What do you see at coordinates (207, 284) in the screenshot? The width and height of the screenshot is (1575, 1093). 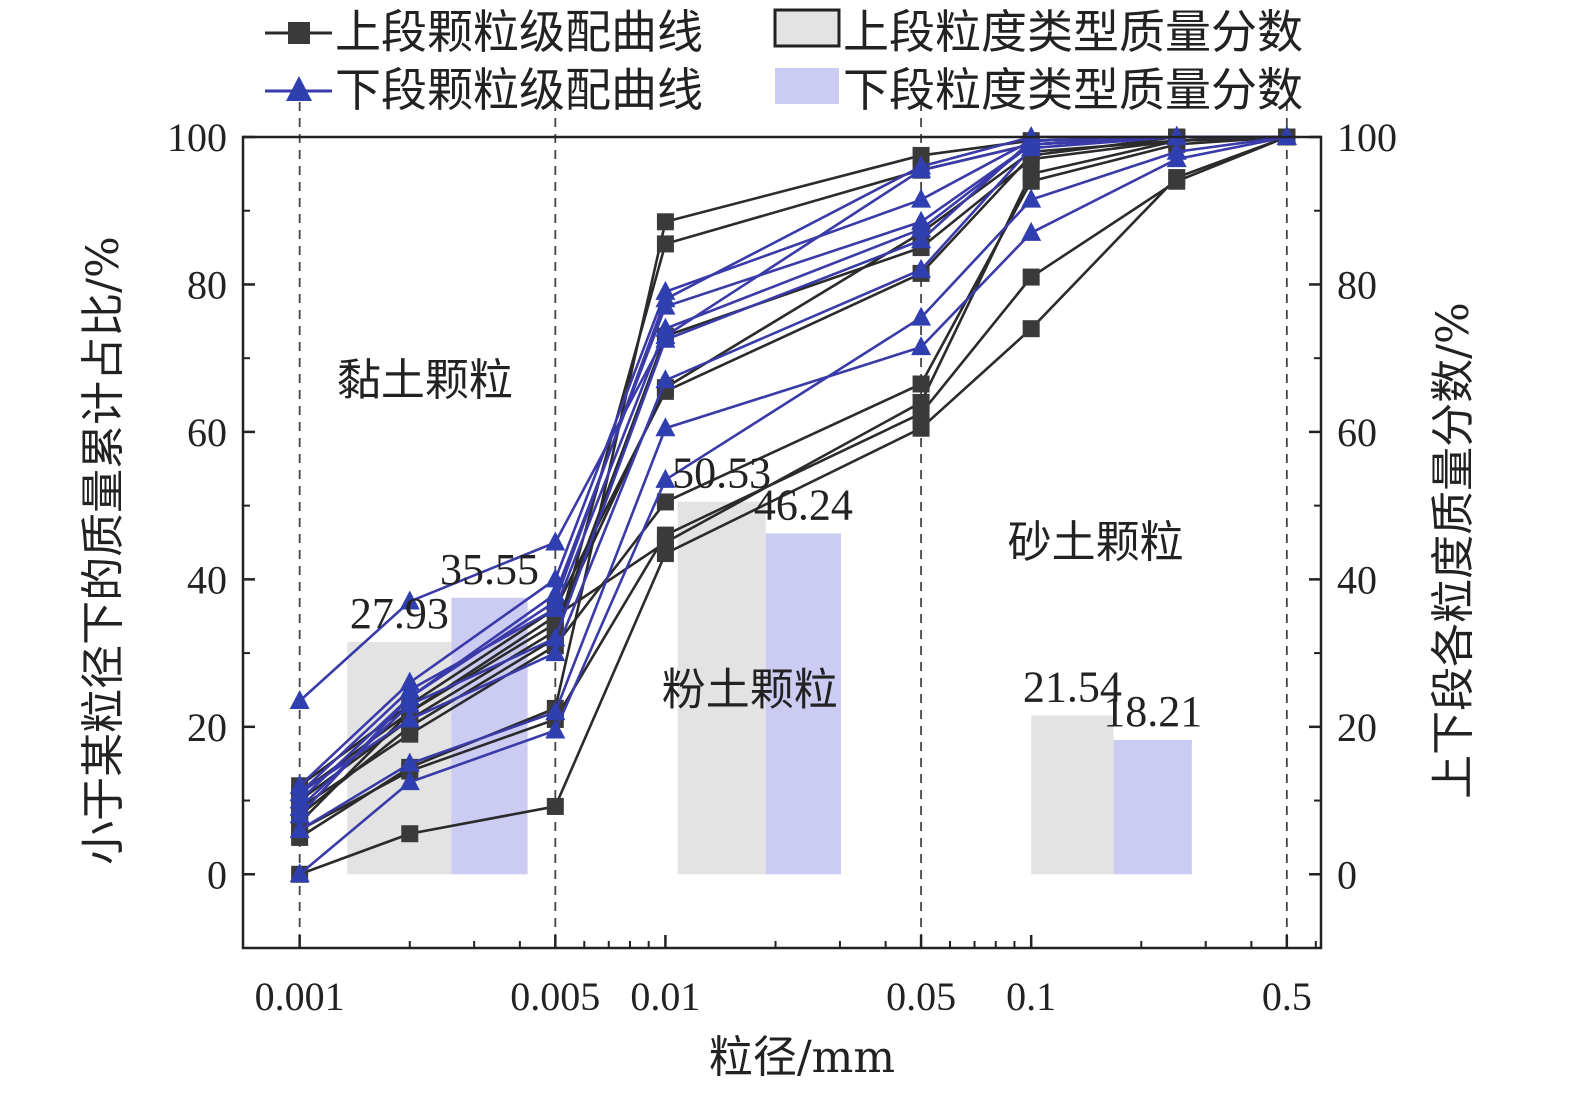 I see `y-tick-label-left-4: 80` at bounding box center [207, 284].